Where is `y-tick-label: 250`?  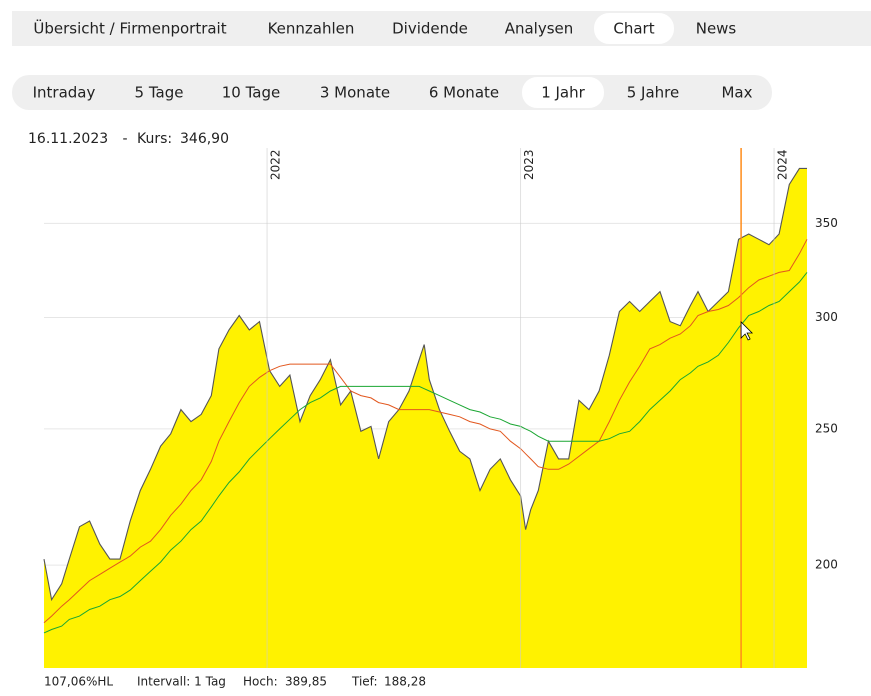
y-tick-label: 250 is located at coordinates (826, 428).